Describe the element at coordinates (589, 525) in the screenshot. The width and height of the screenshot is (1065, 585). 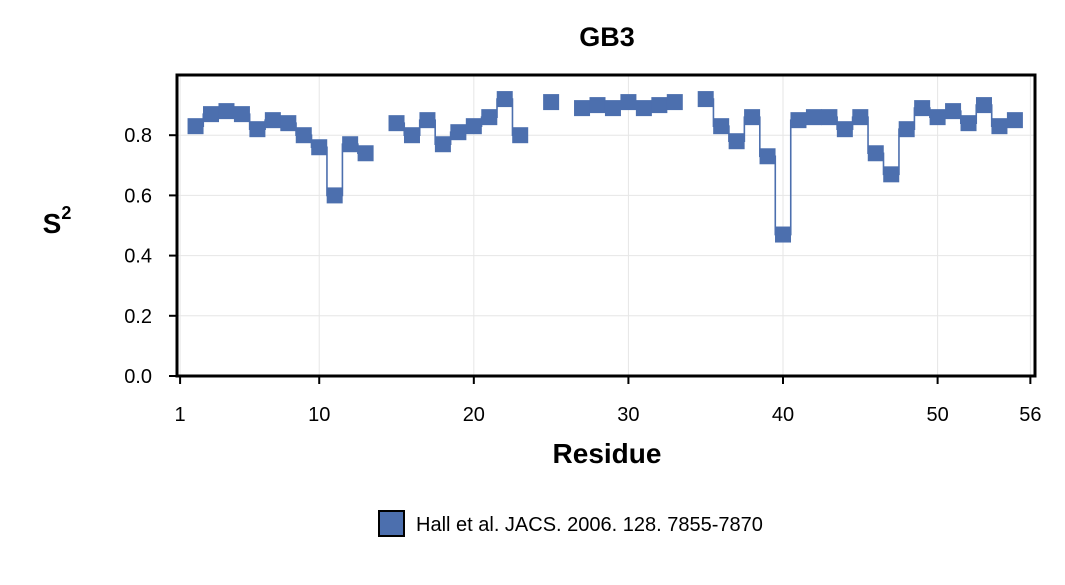
I see `legend-label: Hall et al. JACS. 2006. 128. 7855-7870` at that location.